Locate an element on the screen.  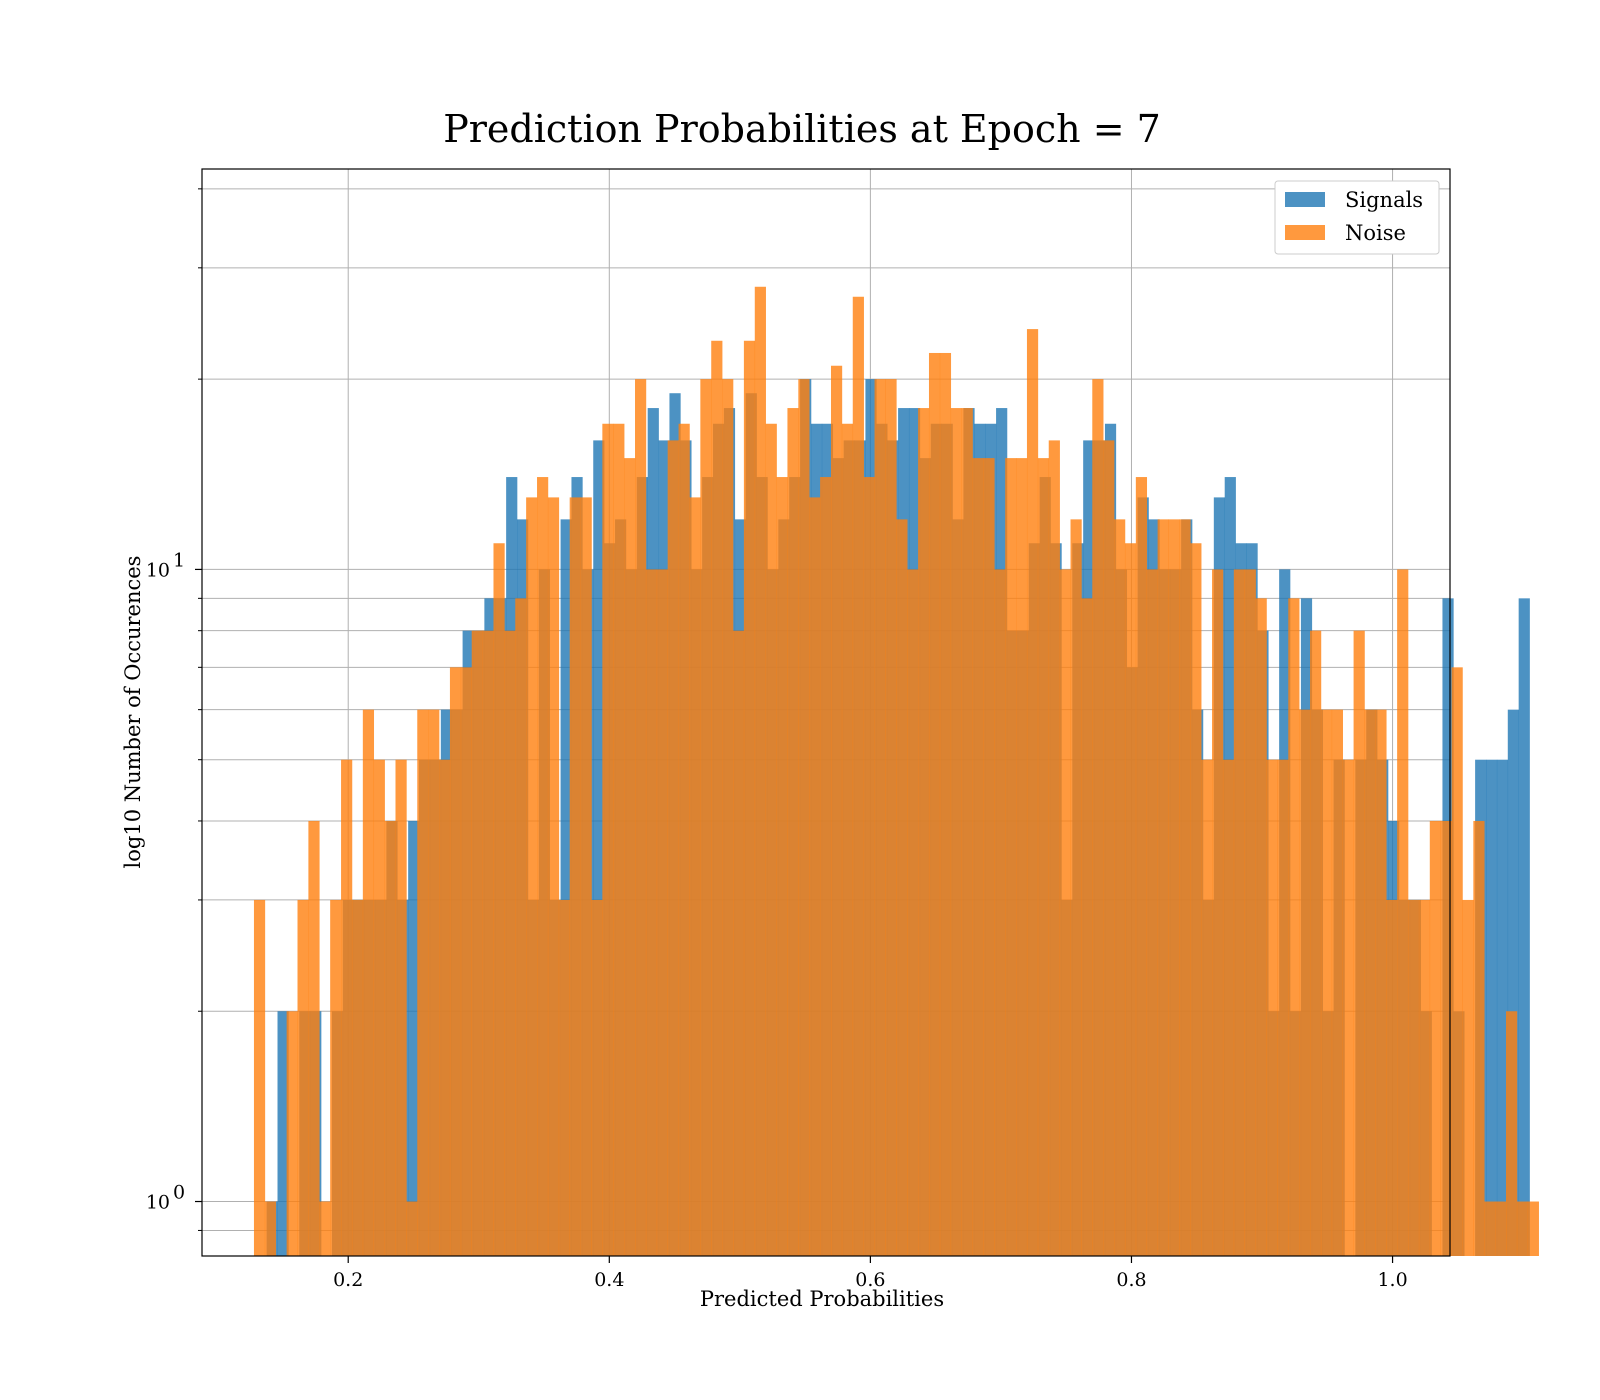
legend-swatch-noise is located at coordinates (1305, 232).